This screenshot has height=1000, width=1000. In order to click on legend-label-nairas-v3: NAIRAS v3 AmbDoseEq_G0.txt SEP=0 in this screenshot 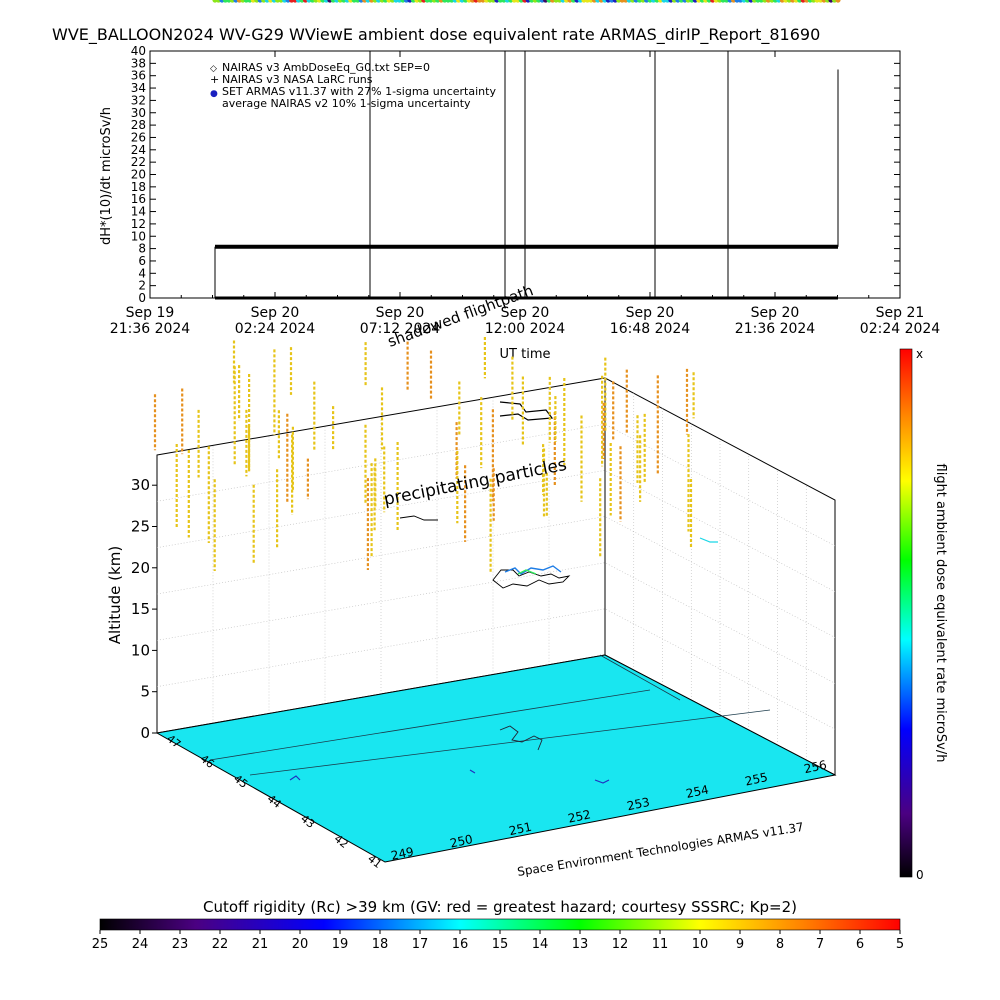, I will do `click(326, 67)`.